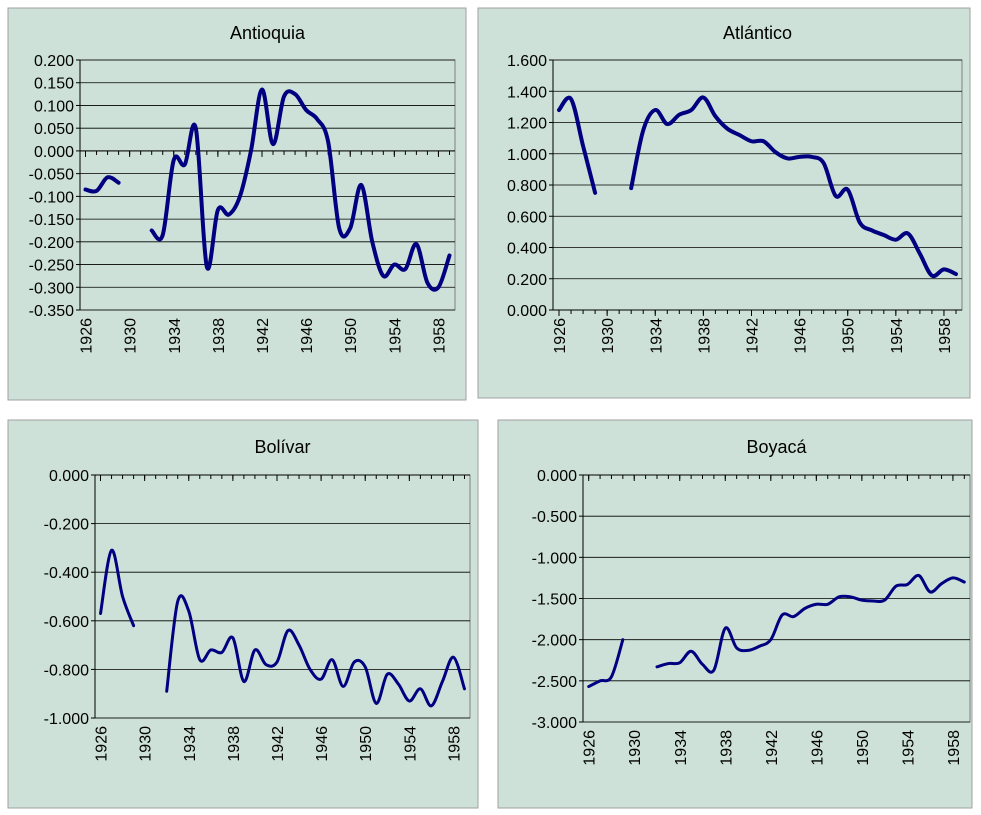 Image resolution: width=981 pixels, height=815 pixels. What do you see at coordinates (54, 129) in the screenshot?
I see `y-tick-label: 0.050` at bounding box center [54, 129].